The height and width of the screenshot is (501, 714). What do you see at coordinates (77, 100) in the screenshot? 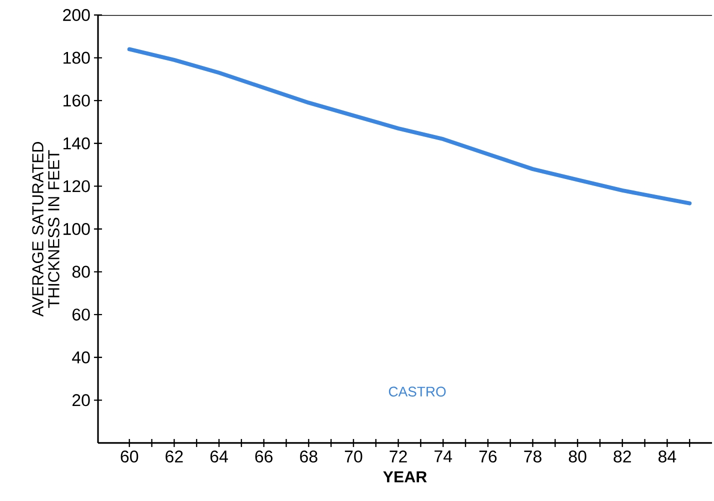
I see `y-tick-label: 160` at bounding box center [77, 100].